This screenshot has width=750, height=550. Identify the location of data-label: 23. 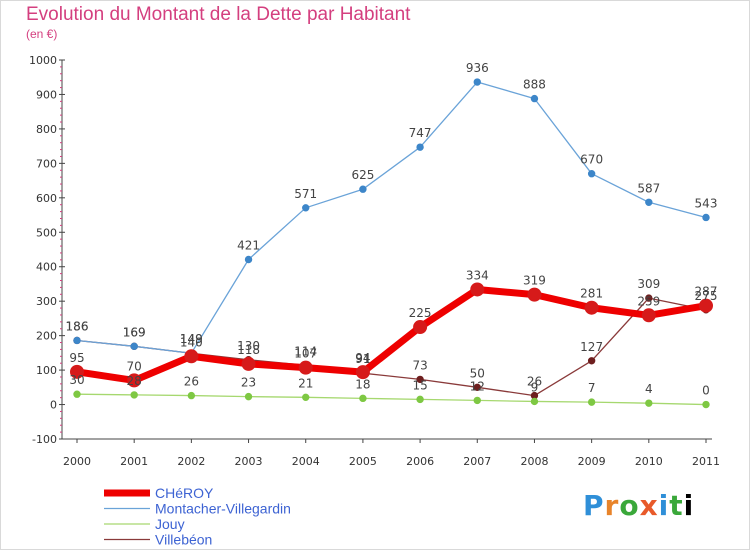
(248, 383).